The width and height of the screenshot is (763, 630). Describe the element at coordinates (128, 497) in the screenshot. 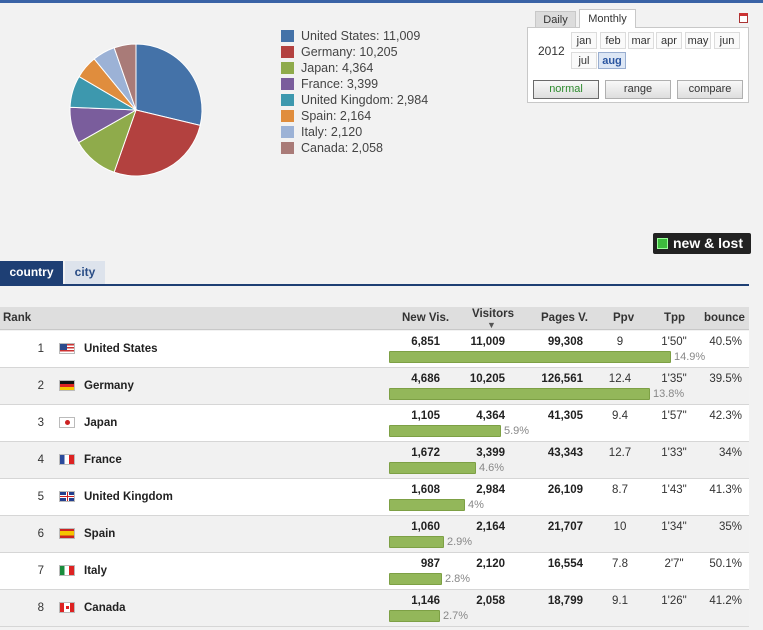

I see `country-name: United Kingdom` at that location.